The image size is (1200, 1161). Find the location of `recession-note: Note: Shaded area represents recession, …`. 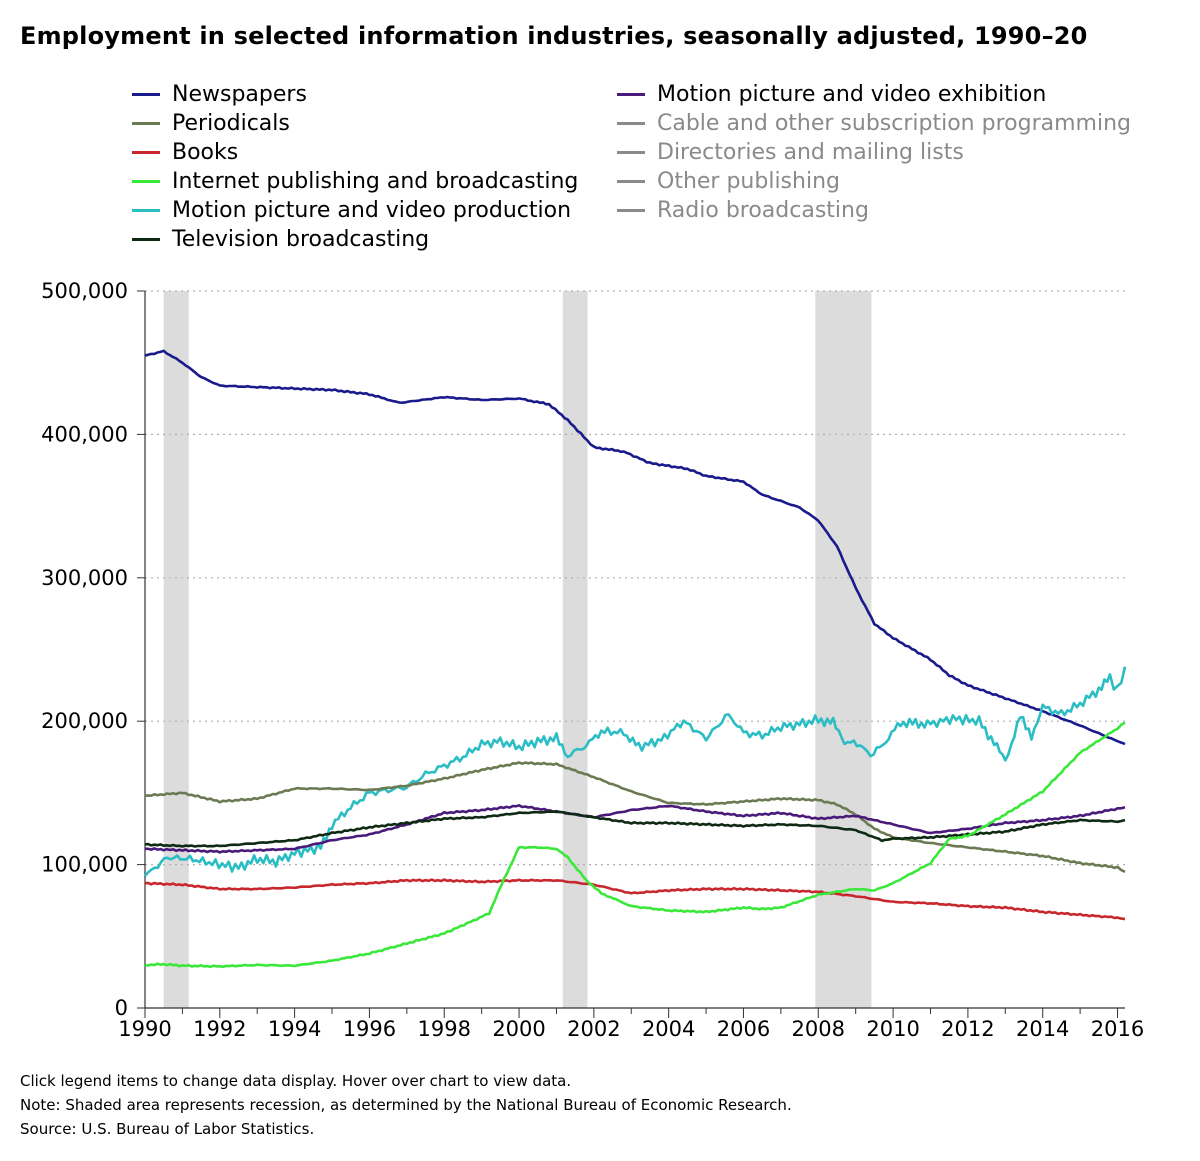

recession-note: Note: Shaded area represents recession, … is located at coordinates (406, 1105).